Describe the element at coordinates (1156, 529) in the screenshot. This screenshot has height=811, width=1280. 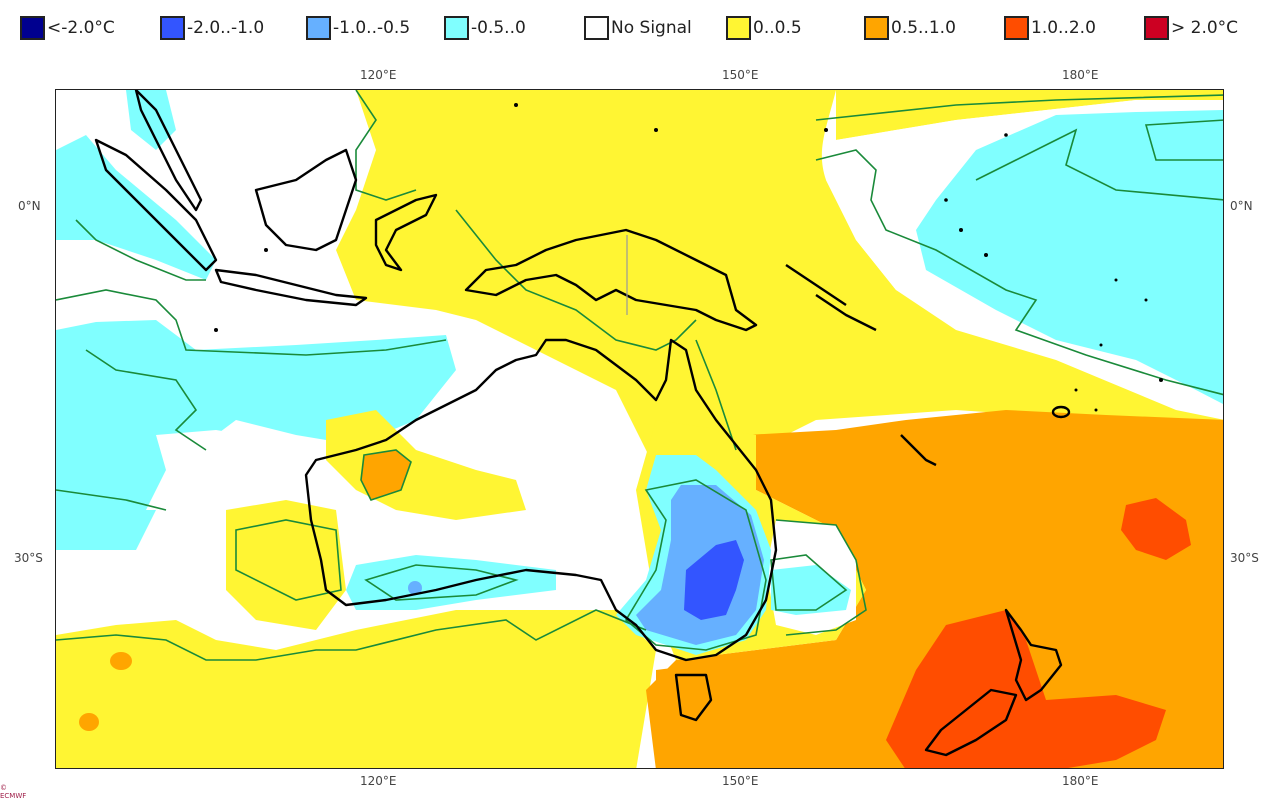
I see `region-1-2-east` at that location.